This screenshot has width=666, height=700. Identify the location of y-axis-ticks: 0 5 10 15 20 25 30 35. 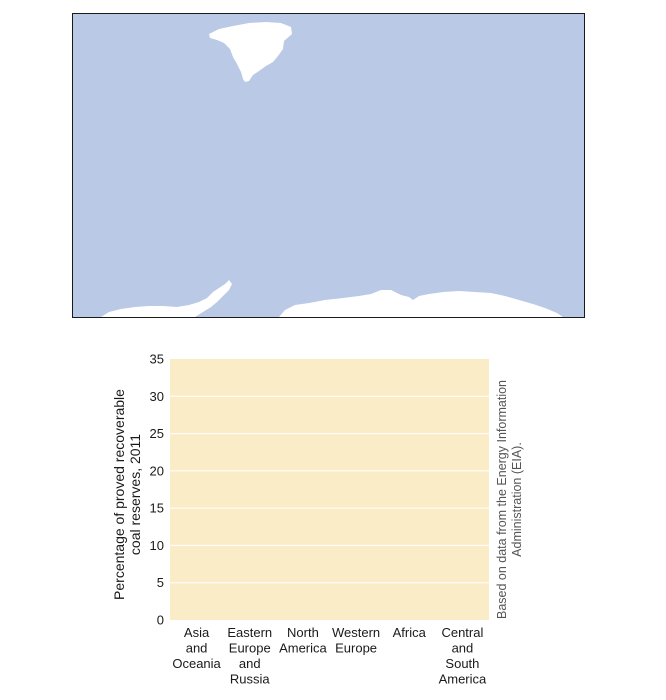
(157, 490).